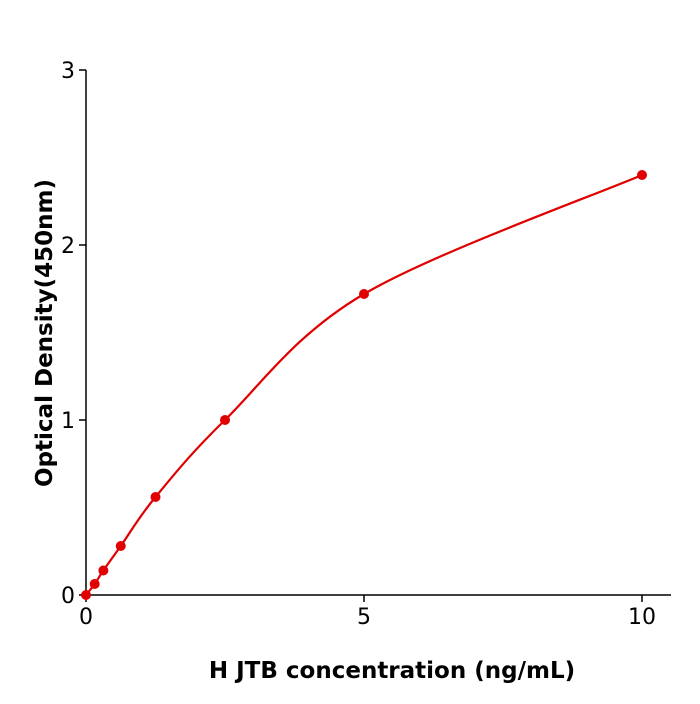 The width and height of the screenshot is (700, 704). I want to click on x-tick-label: 5, so click(364, 617).